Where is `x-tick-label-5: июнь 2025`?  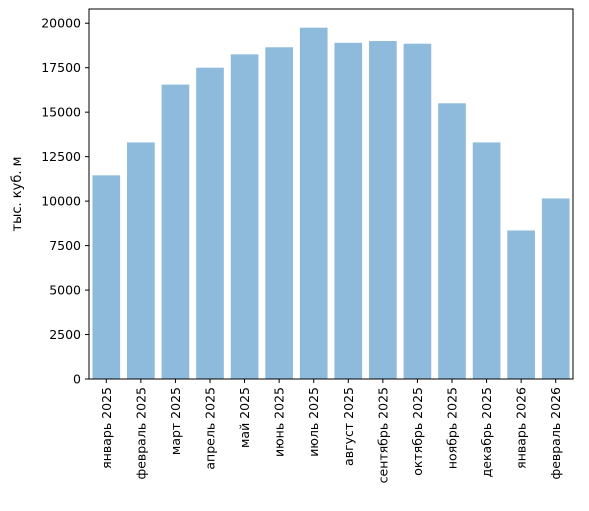 x-tick-label-5: июнь 2025 is located at coordinates (279, 422).